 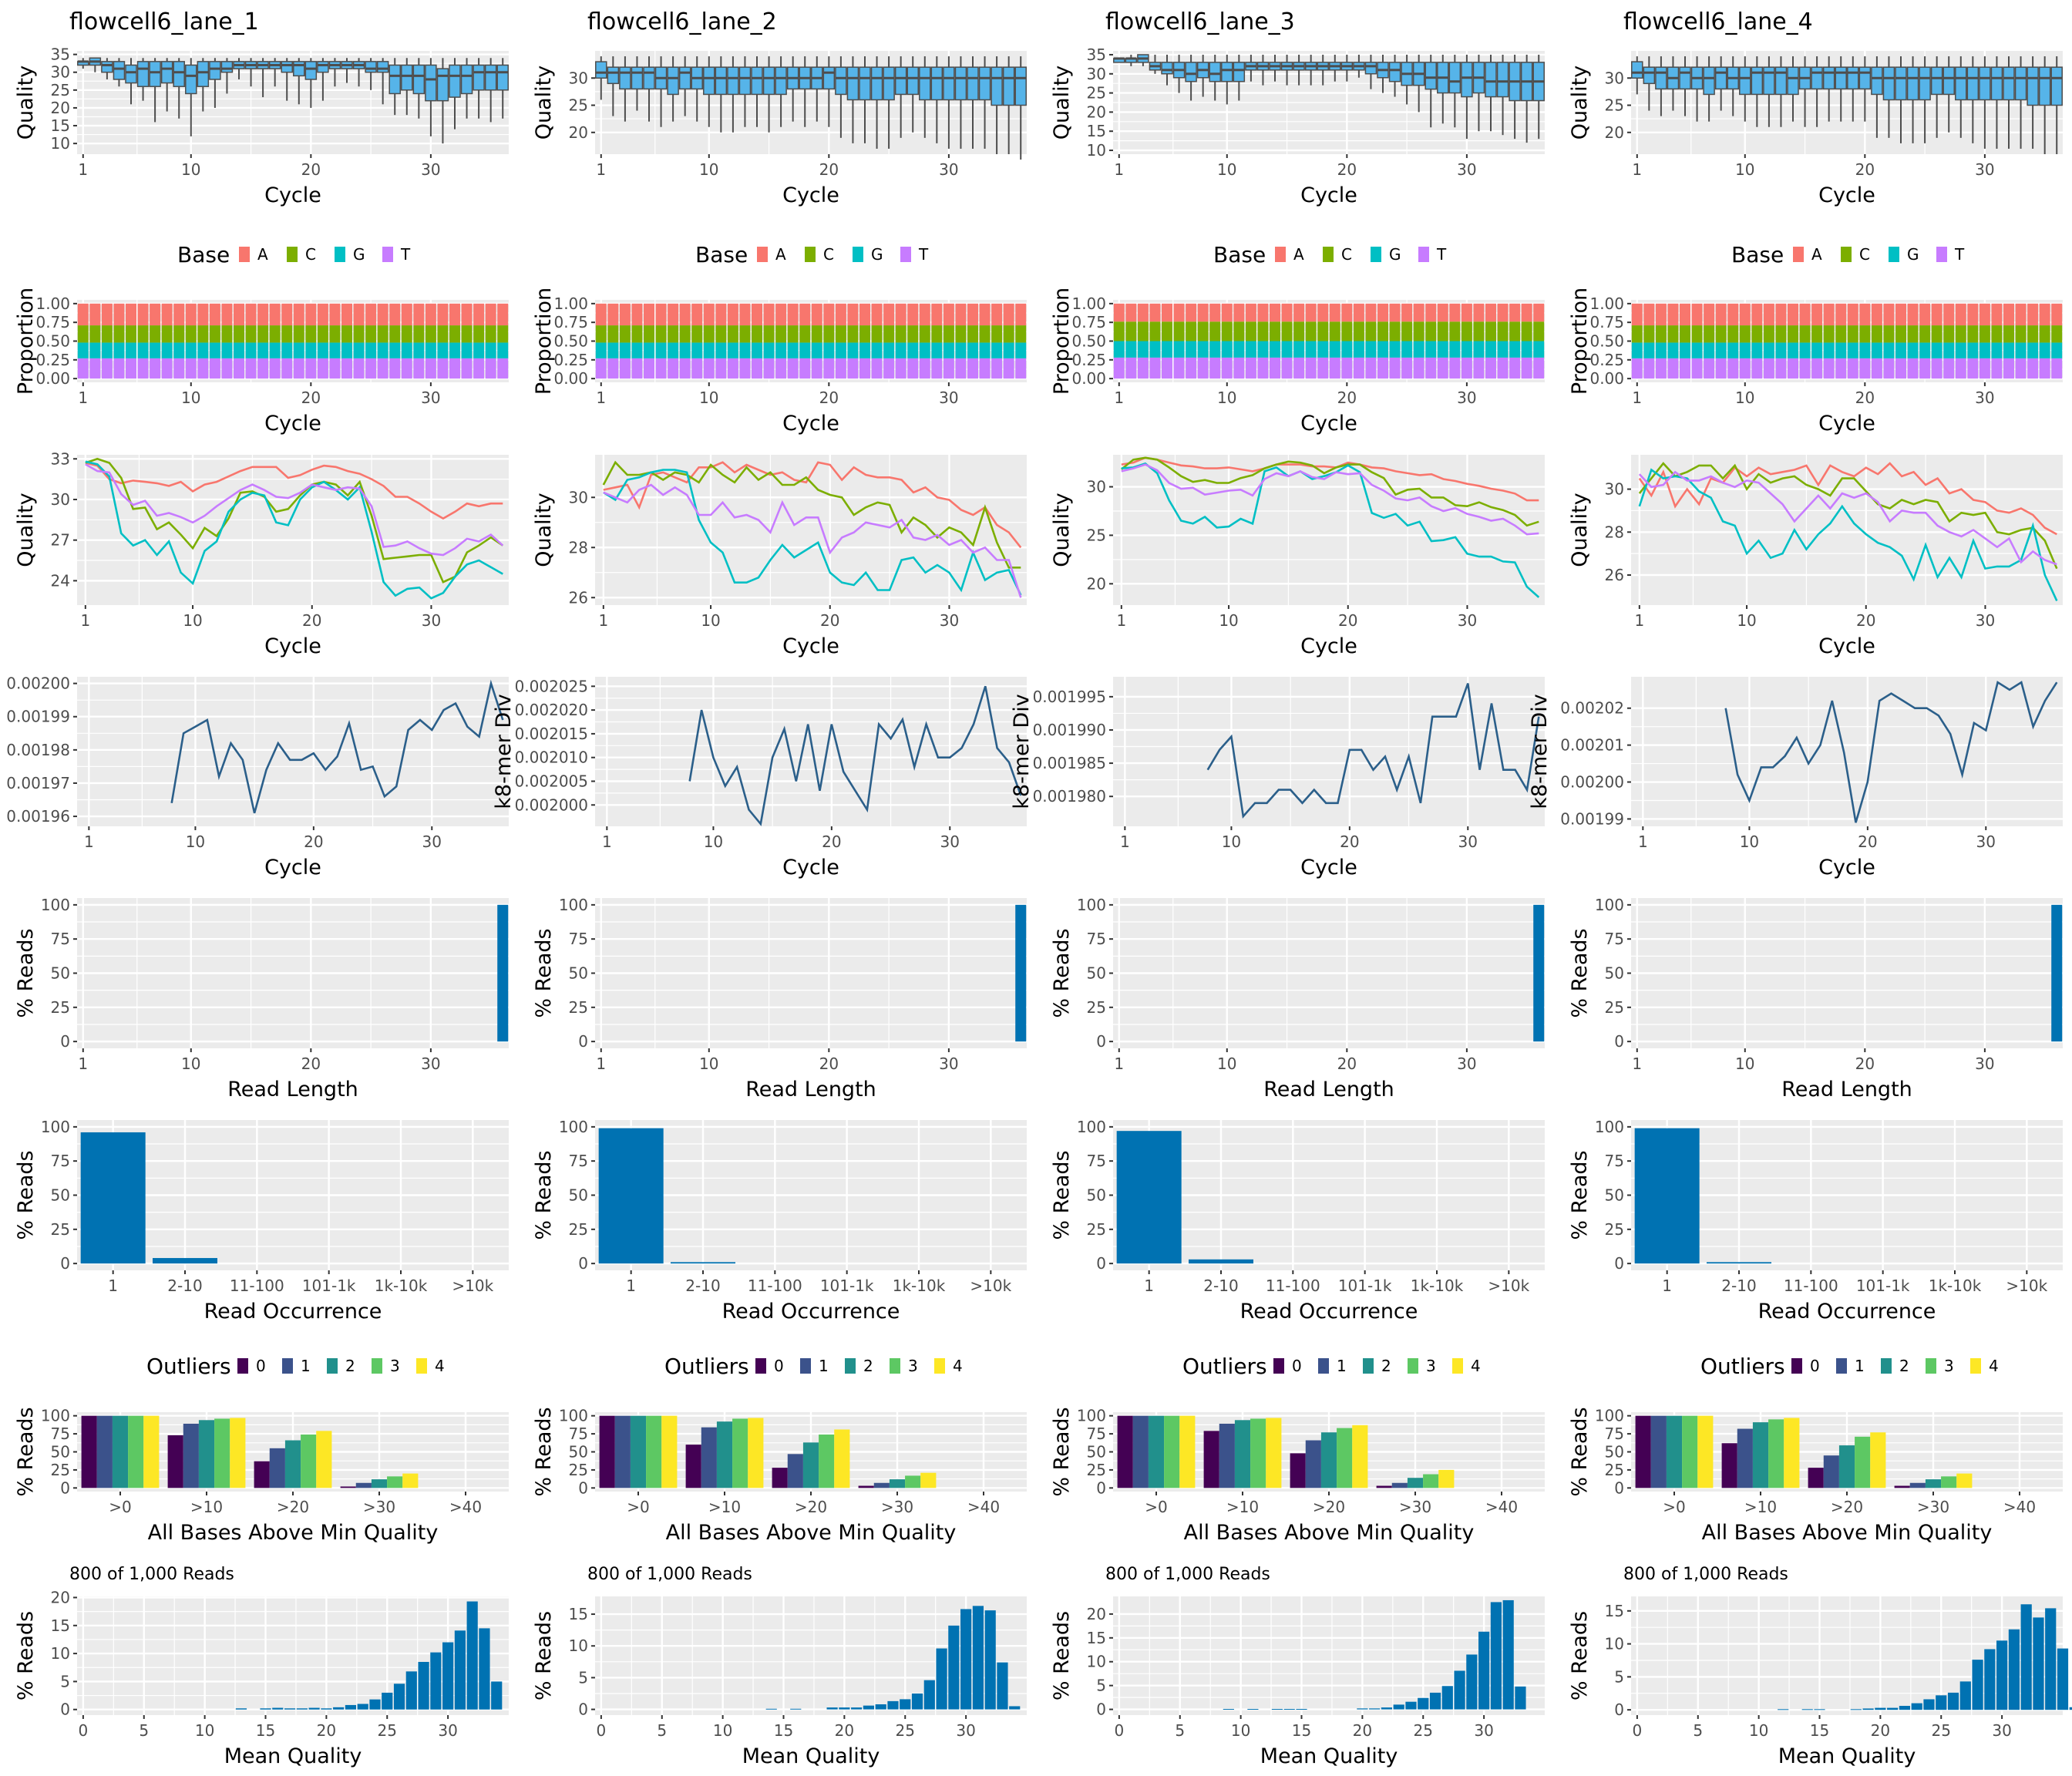 What do you see at coordinates (1615, 532) in the screenshot?
I see `y-tick-label: 28` at bounding box center [1615, 532].